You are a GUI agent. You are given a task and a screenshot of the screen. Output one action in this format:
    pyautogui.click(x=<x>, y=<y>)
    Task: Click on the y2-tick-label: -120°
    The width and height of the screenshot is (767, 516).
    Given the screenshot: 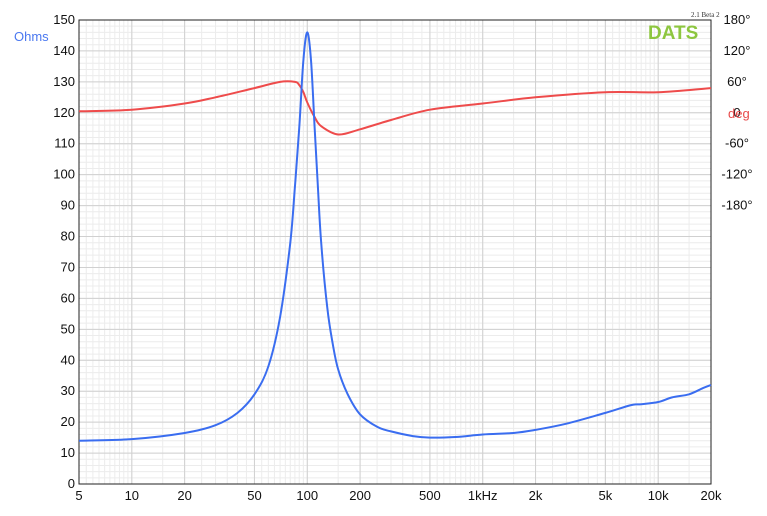 What is the action you would take?
    pyautogui.click(x=736, y=174)
    